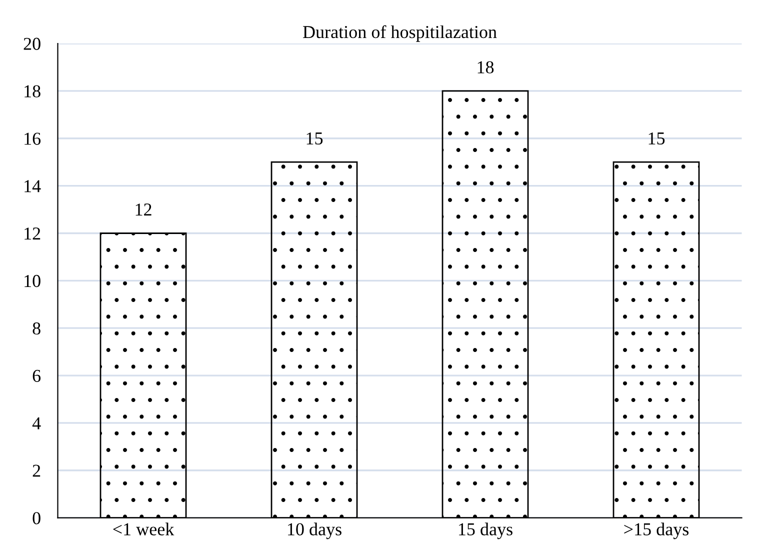 The height and width of the screenshot is (558, 760). I want to click on x-tick-label: >15 days, so click(656, 531).